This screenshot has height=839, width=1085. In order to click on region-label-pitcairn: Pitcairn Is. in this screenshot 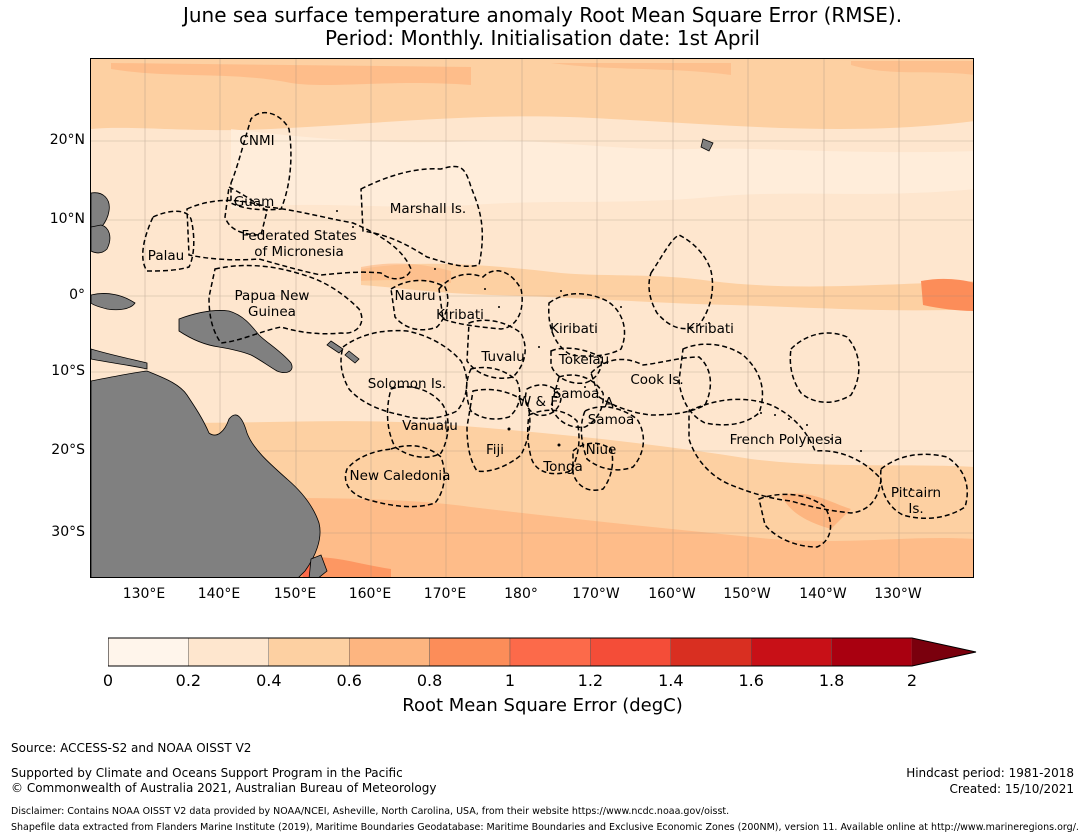, I will do `click(916, 501)`.